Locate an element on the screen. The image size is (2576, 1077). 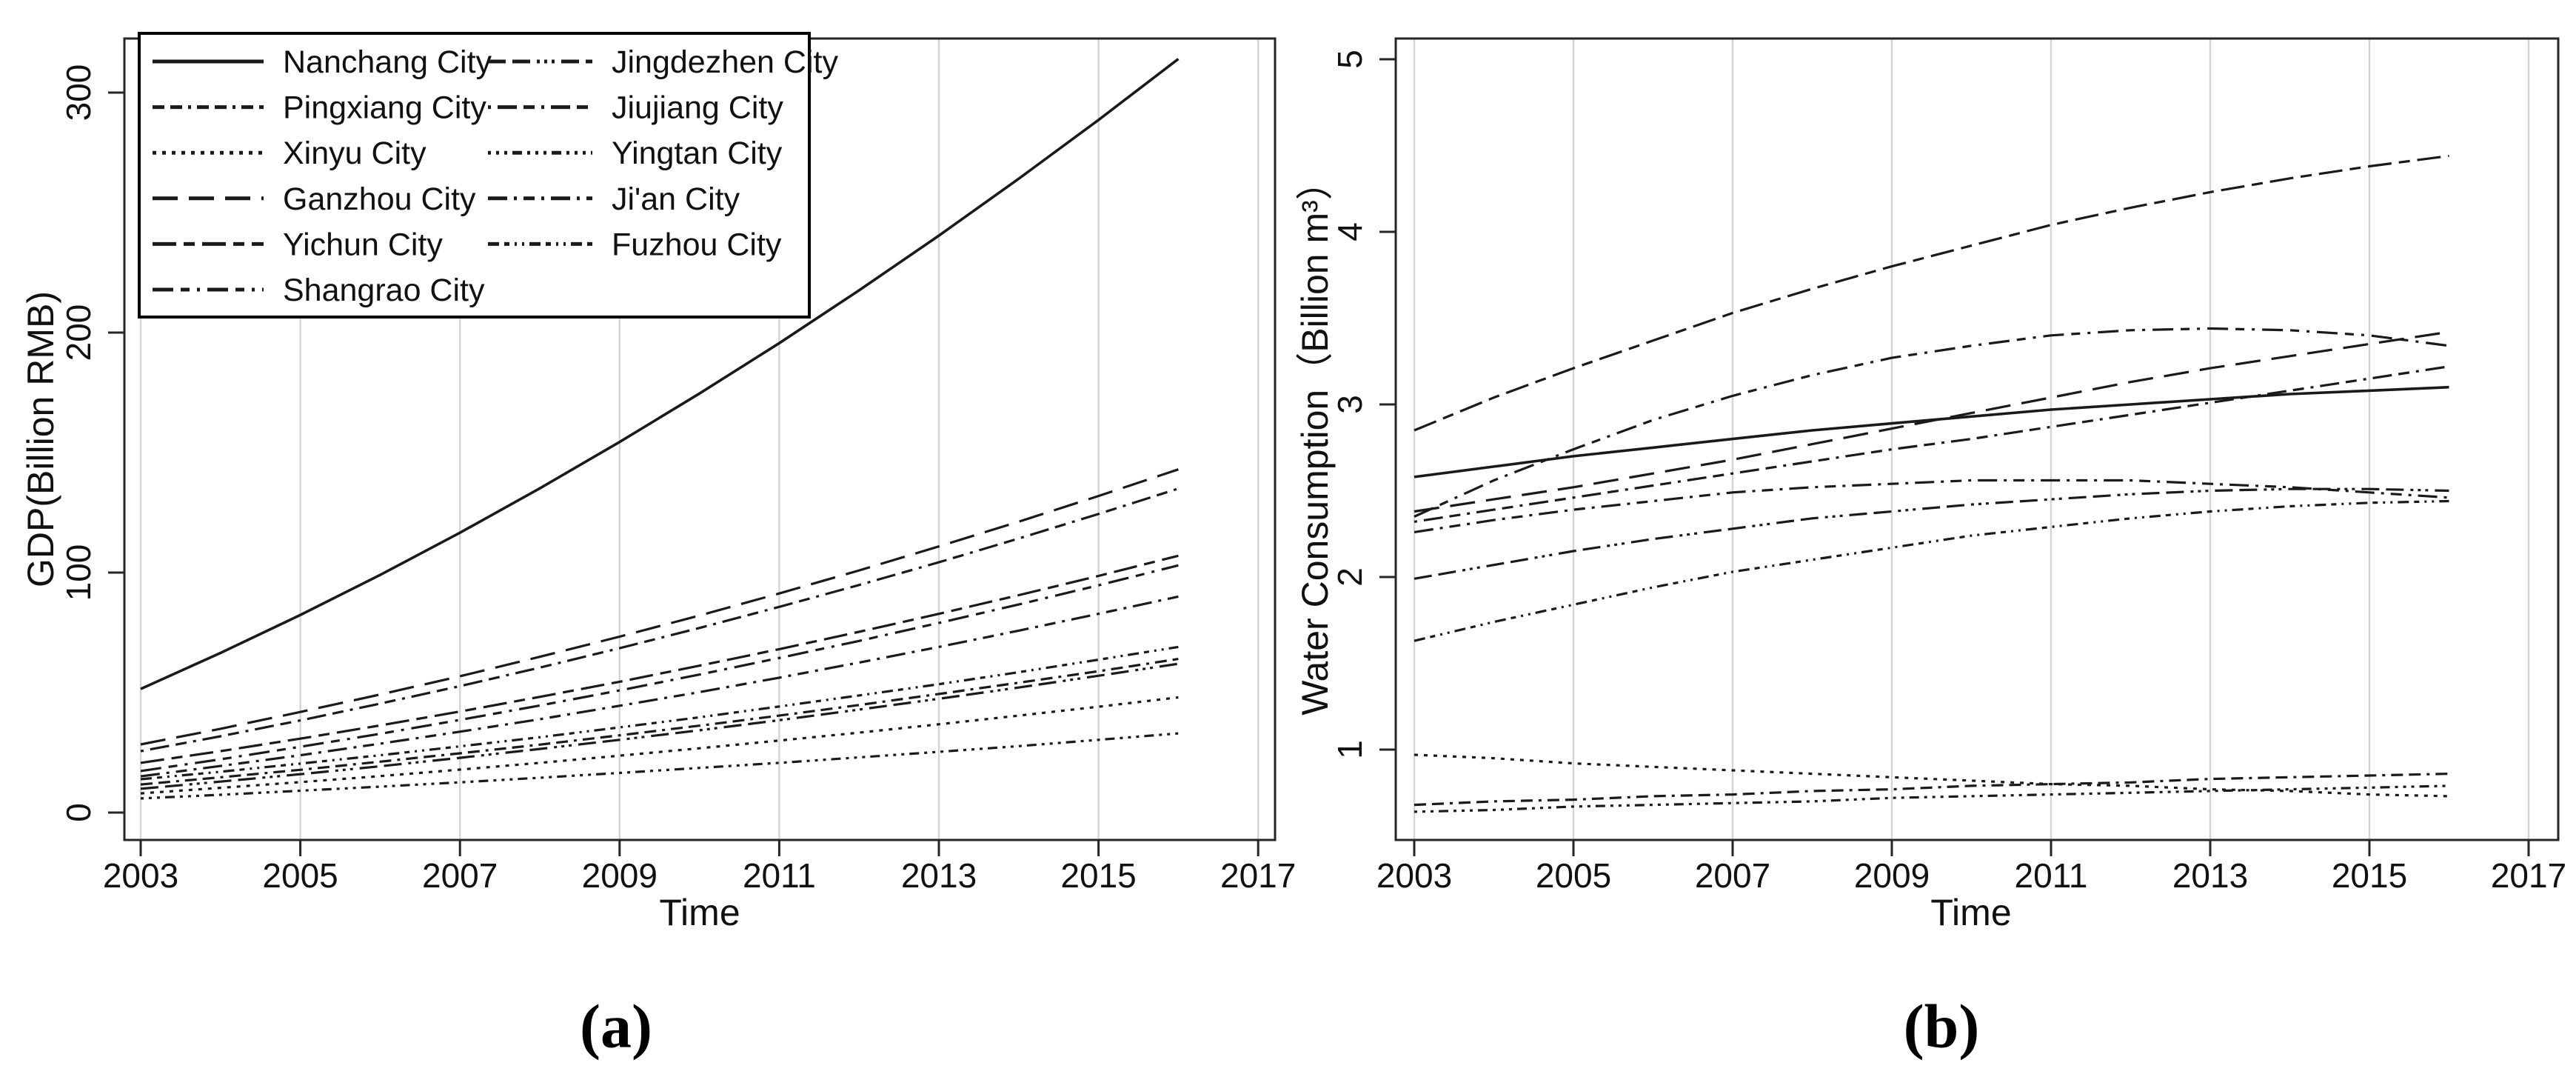
legend-label: Yingtan City is located at coordinates (697, 153).